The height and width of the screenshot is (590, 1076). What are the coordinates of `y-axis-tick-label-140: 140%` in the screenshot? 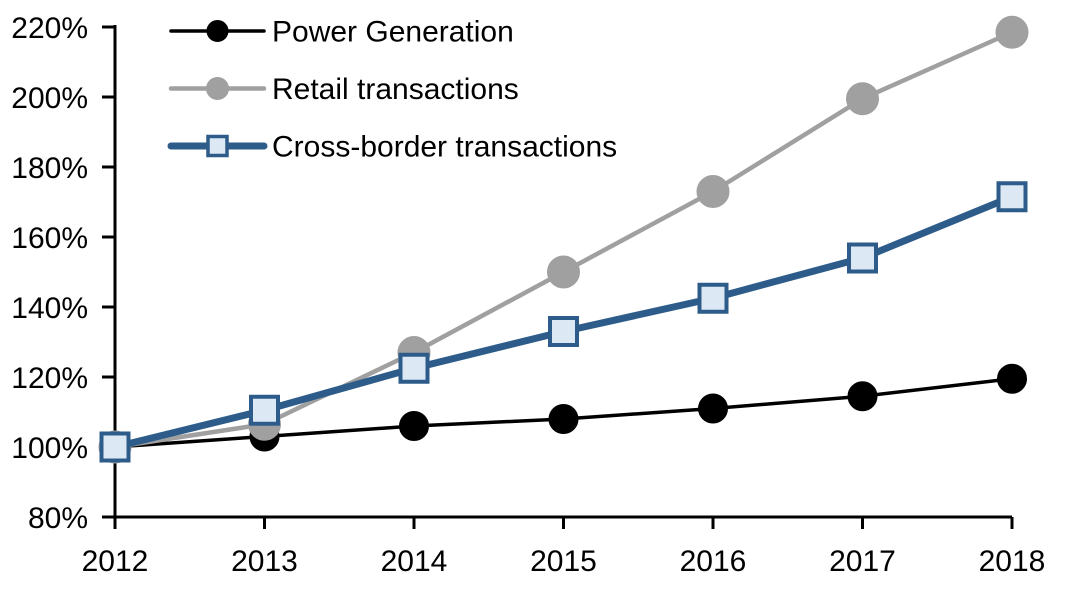 It's located at (49, 308).